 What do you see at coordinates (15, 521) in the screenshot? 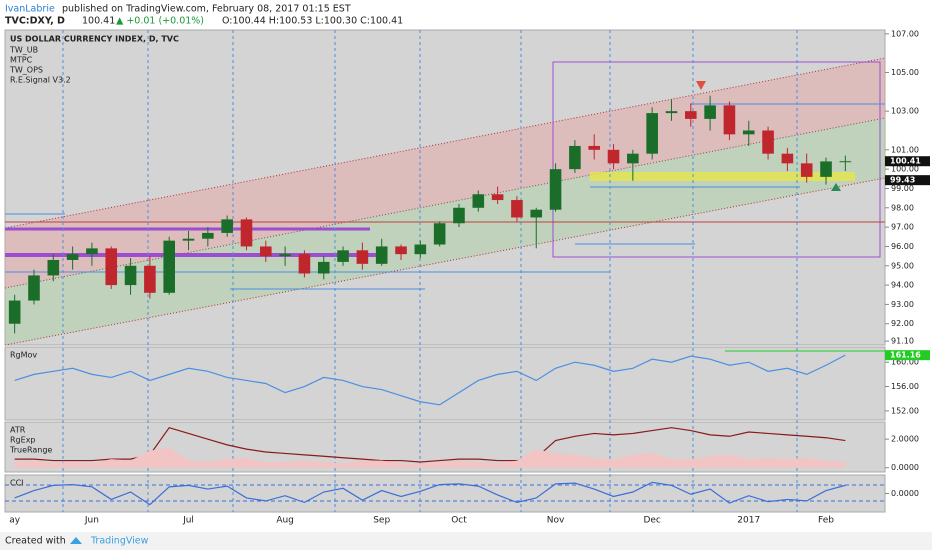
I see `x-tick-label: ay` at bounding box center [15, 521].